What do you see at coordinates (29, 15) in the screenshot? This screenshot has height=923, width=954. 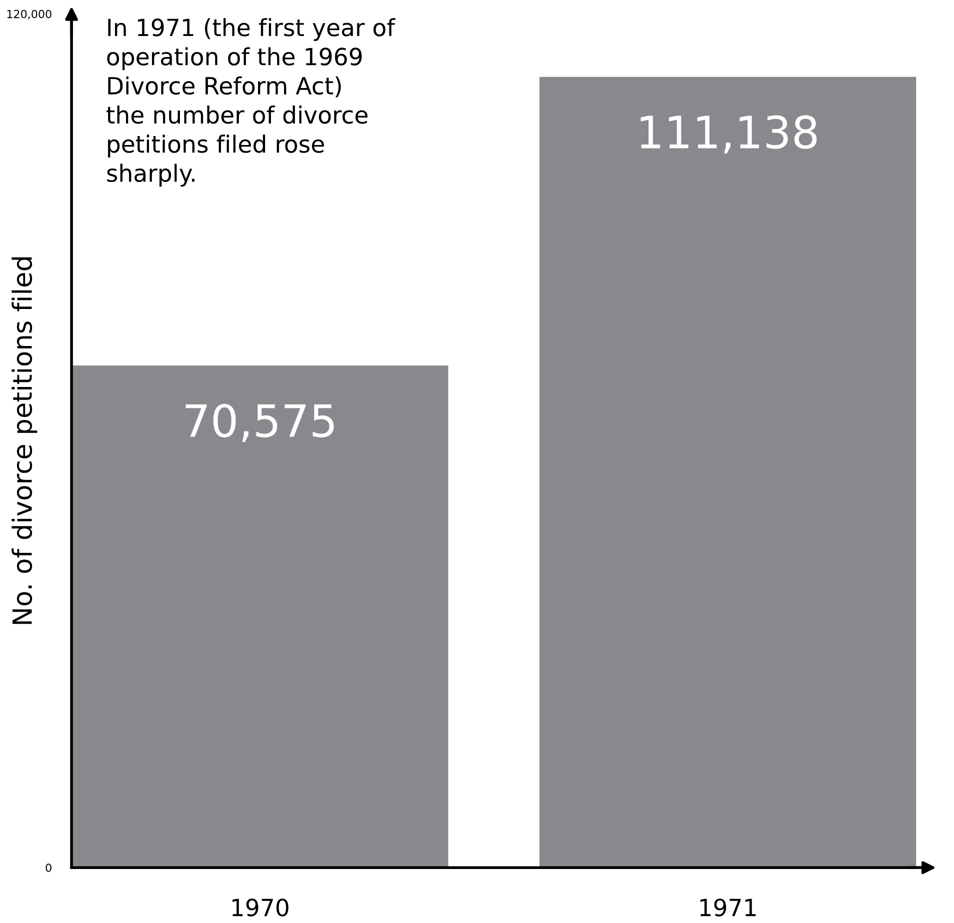 I see `y-tick-label: 120,000` at bounding box center [29, 15].